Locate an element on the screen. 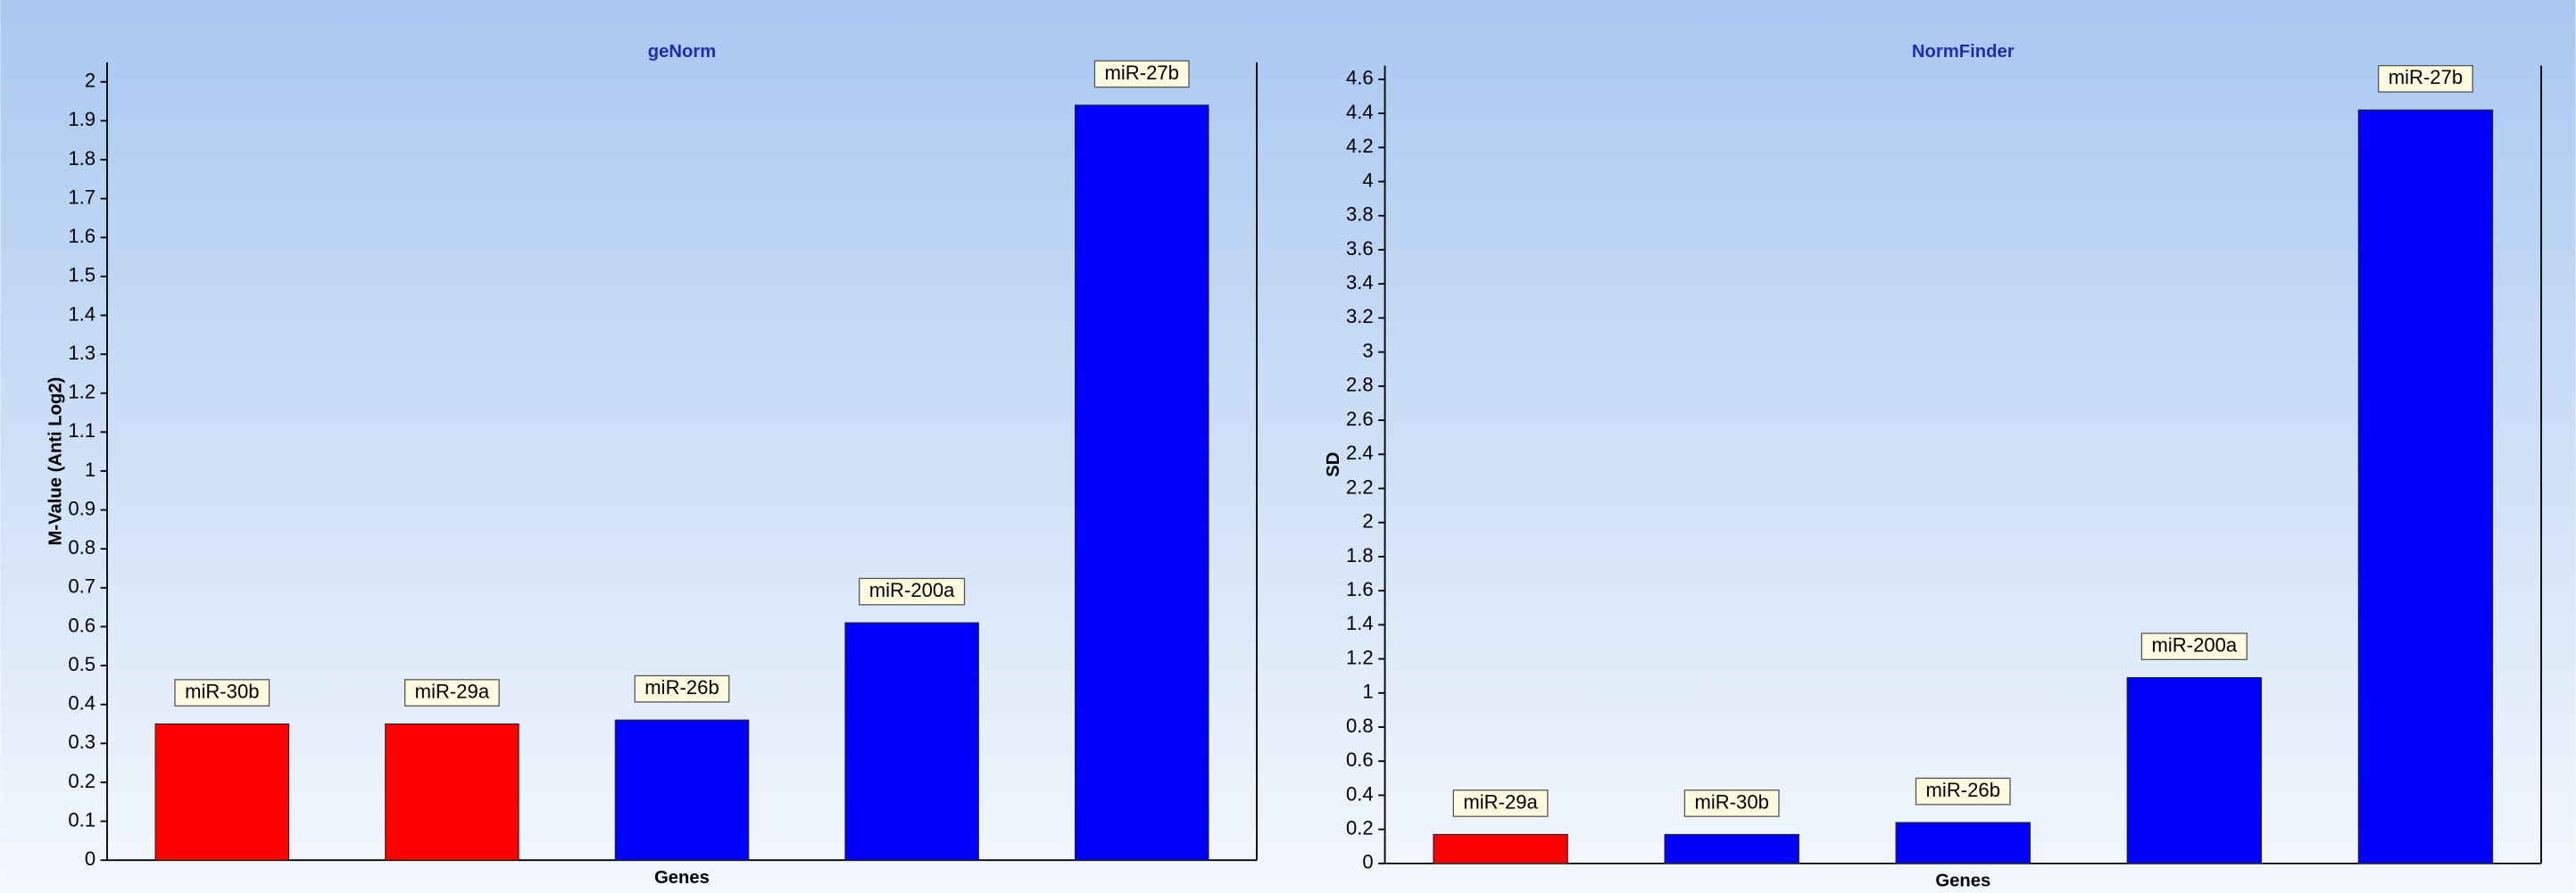 Image resolution: width=2576 pixels, height=893 pixels. y-axis-title: M-Value (Anti Log2) is located at coordinates (56, 461).